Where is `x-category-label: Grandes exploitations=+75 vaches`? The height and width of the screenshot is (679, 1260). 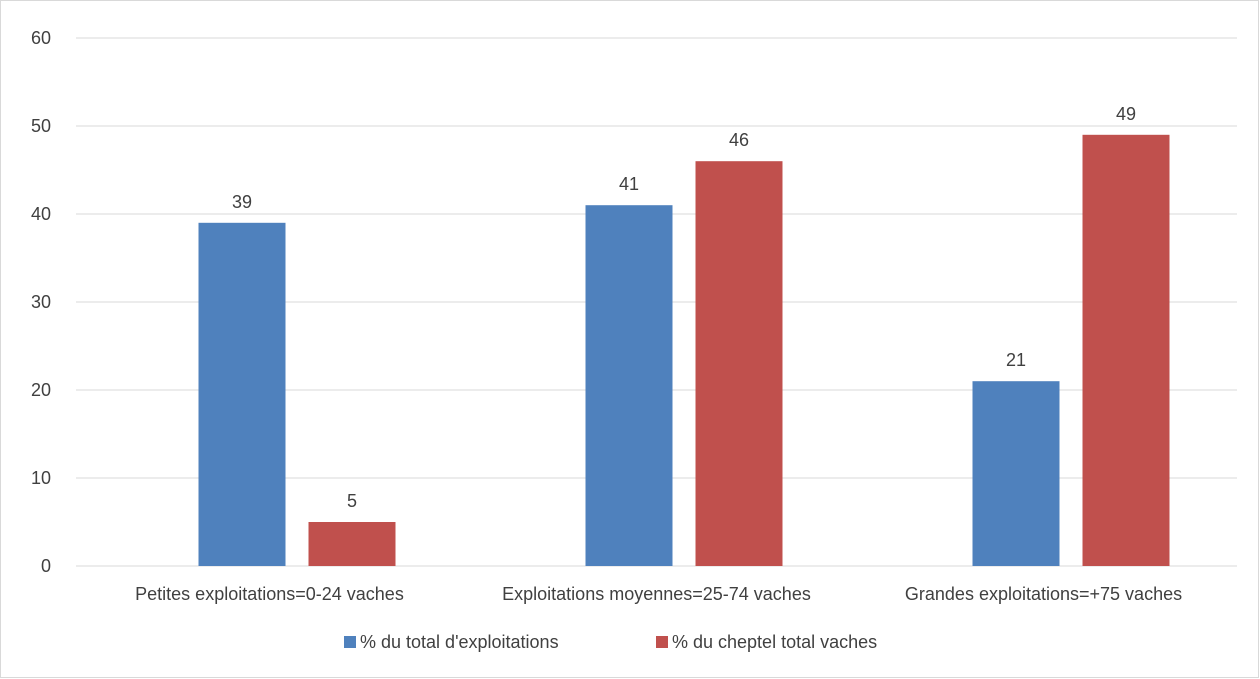 x-category-label: Grandes exploitations=+75 vaches is located at coordinates (1043, 594).